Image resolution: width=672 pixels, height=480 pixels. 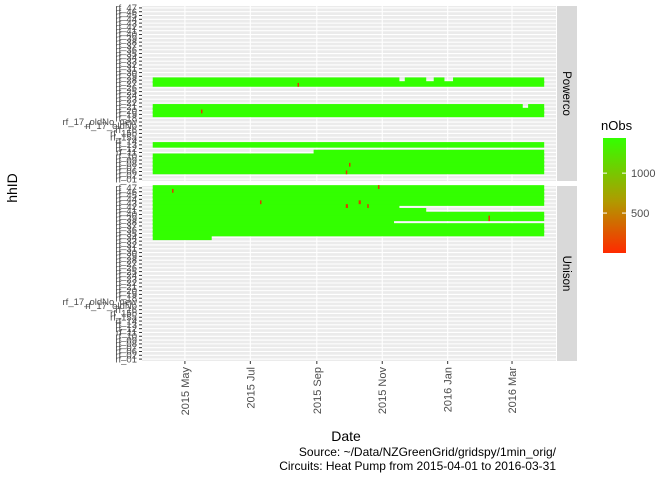 What do you see at coordinates (126, 352) in the screenshot?
I see `y-tick-label: rf_06` at bounding box center [126, 352].